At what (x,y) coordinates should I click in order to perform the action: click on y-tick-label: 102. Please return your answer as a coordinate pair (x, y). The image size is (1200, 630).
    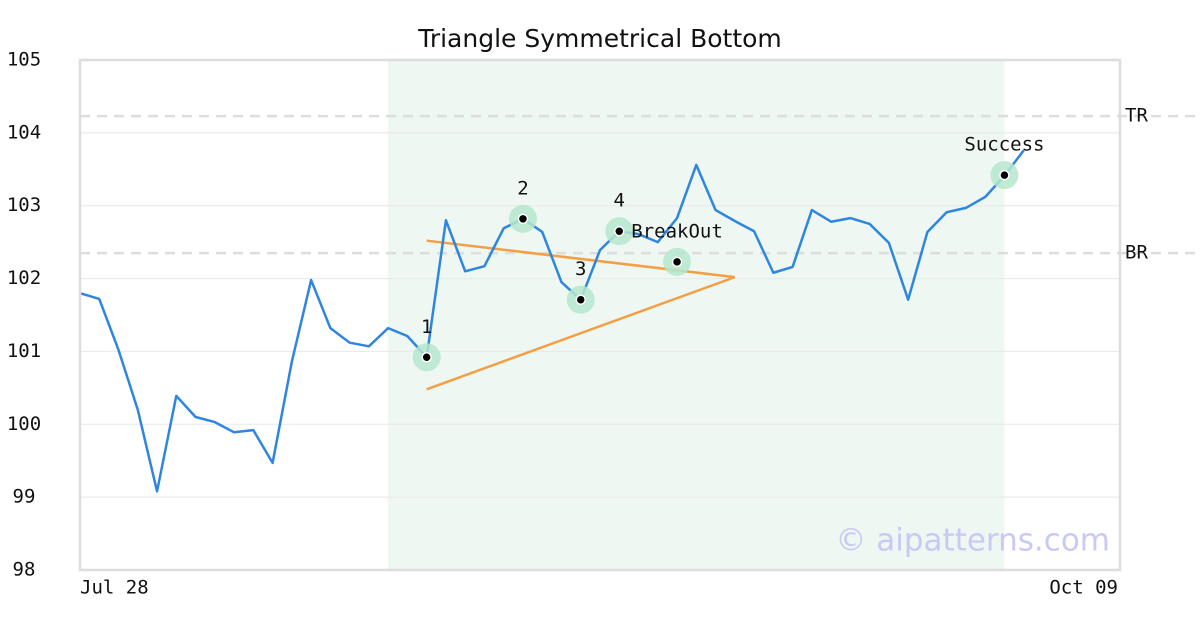
    Looking at the image, I should click on (24, 278).